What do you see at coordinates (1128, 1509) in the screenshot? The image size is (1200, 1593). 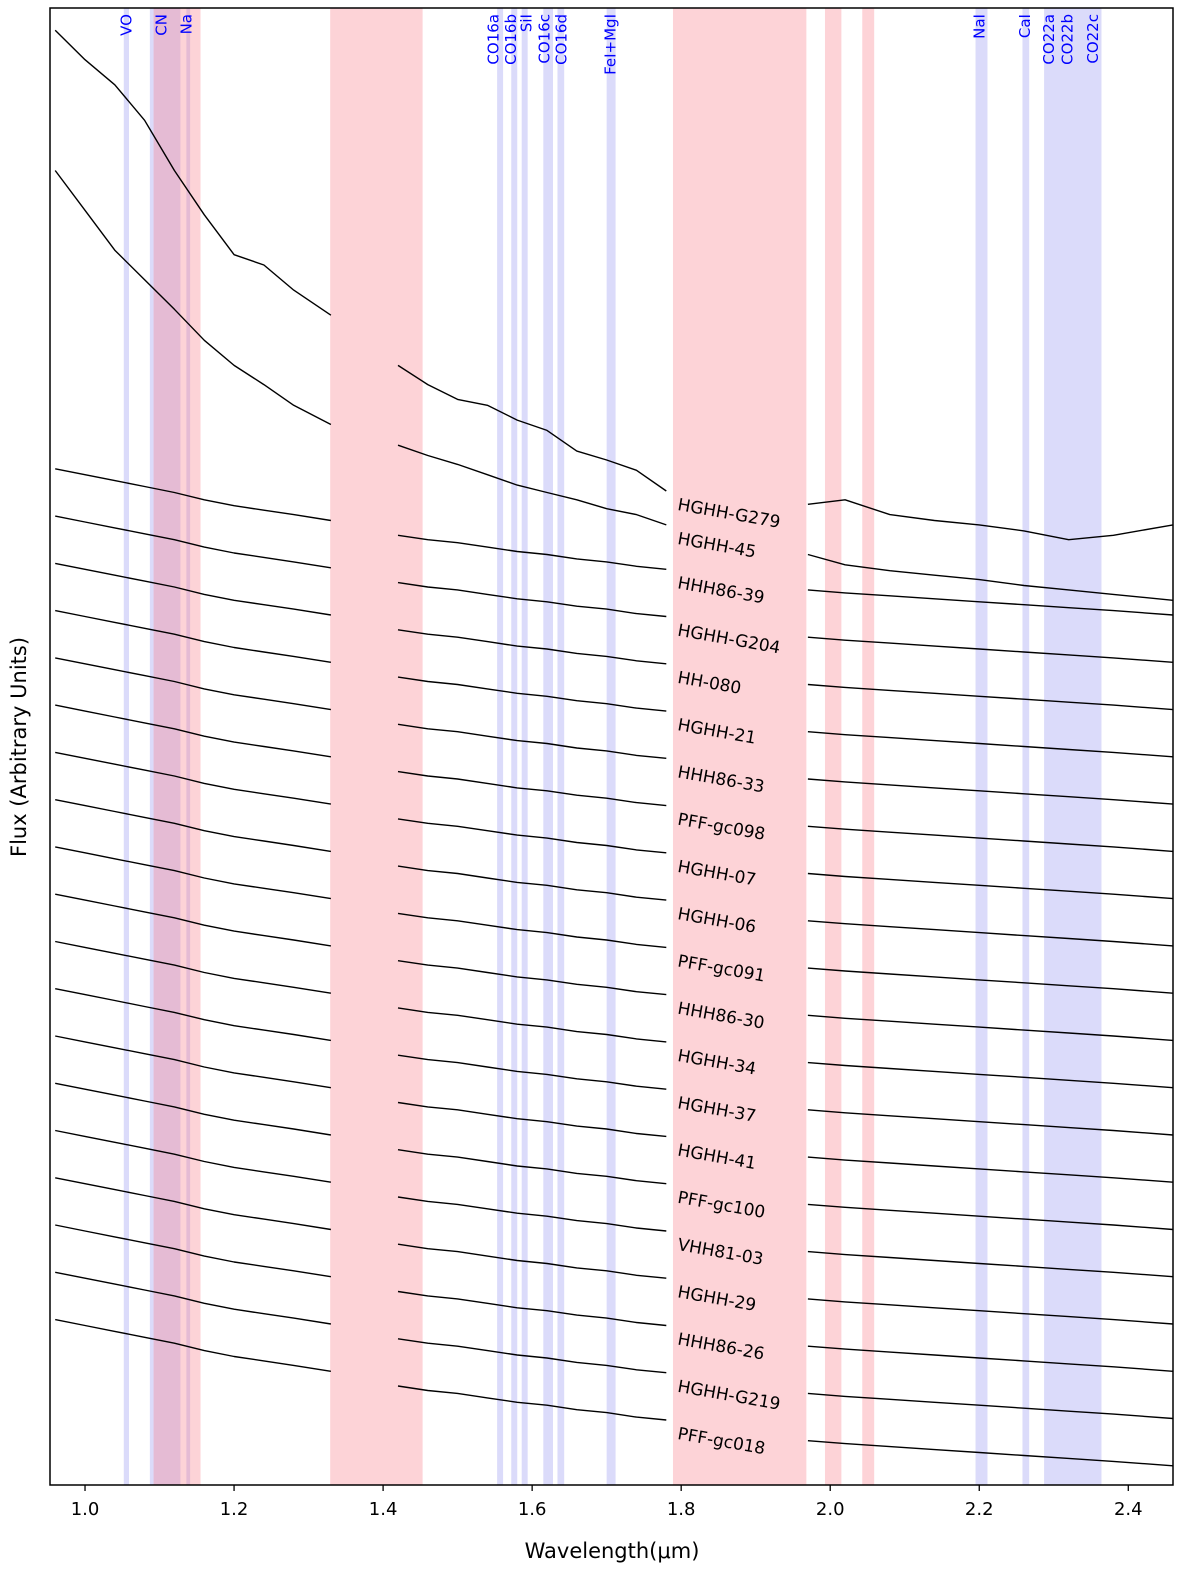 I see `x-tick-label: 2.4` at bounding box center [1128, 1509].